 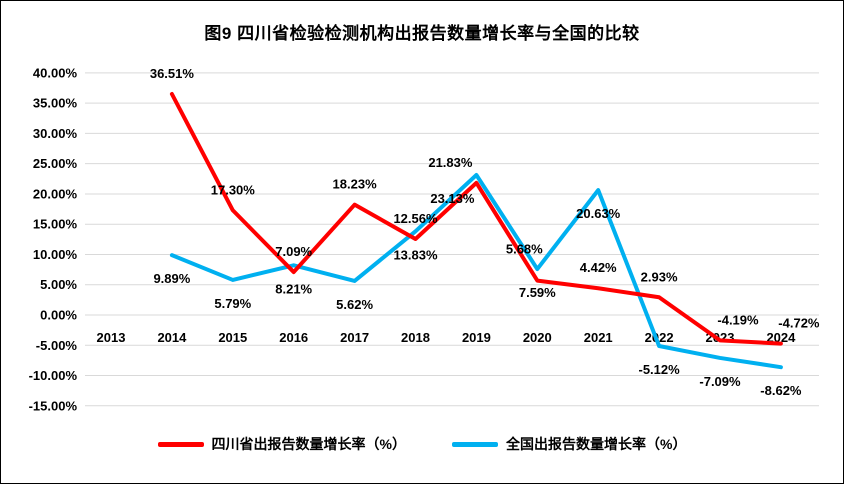 What do you see at coordinates (53, 405) in the screenshot?
I see `y-axis-tick-label: -15.00%` at bounding box center [53, 405].